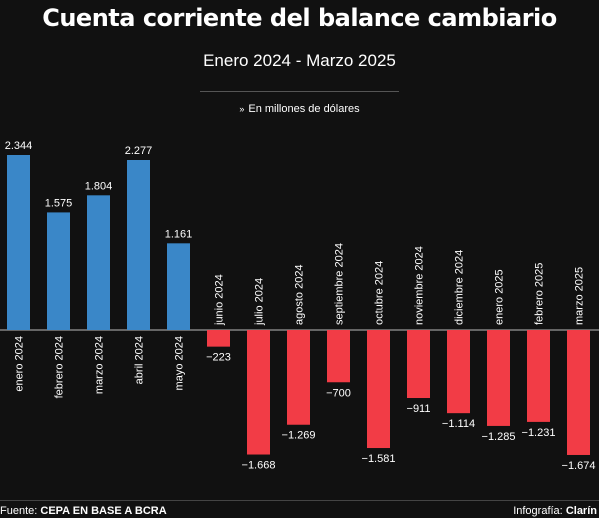  I want to click on category-label-3: abril 2024, so click(140, 360).